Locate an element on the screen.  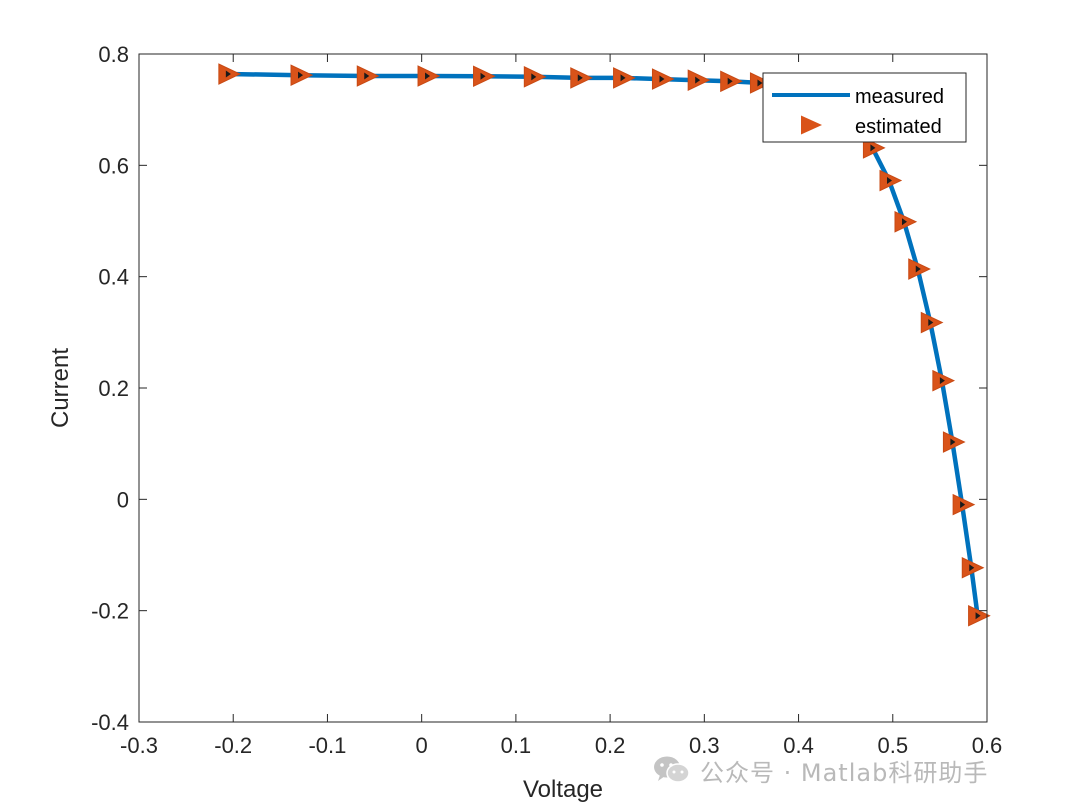
x-tick-label: 0.3 is located at coordinates (704, 745).